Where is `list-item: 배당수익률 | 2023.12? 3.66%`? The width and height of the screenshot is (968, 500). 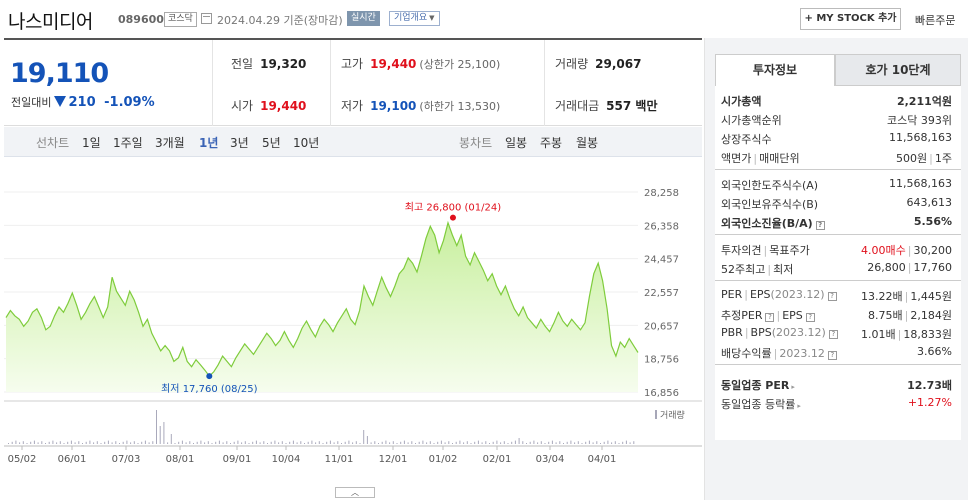 list-item: 배당수익률 | 2023.12? 3.66% is located at coordinates (836, 352).